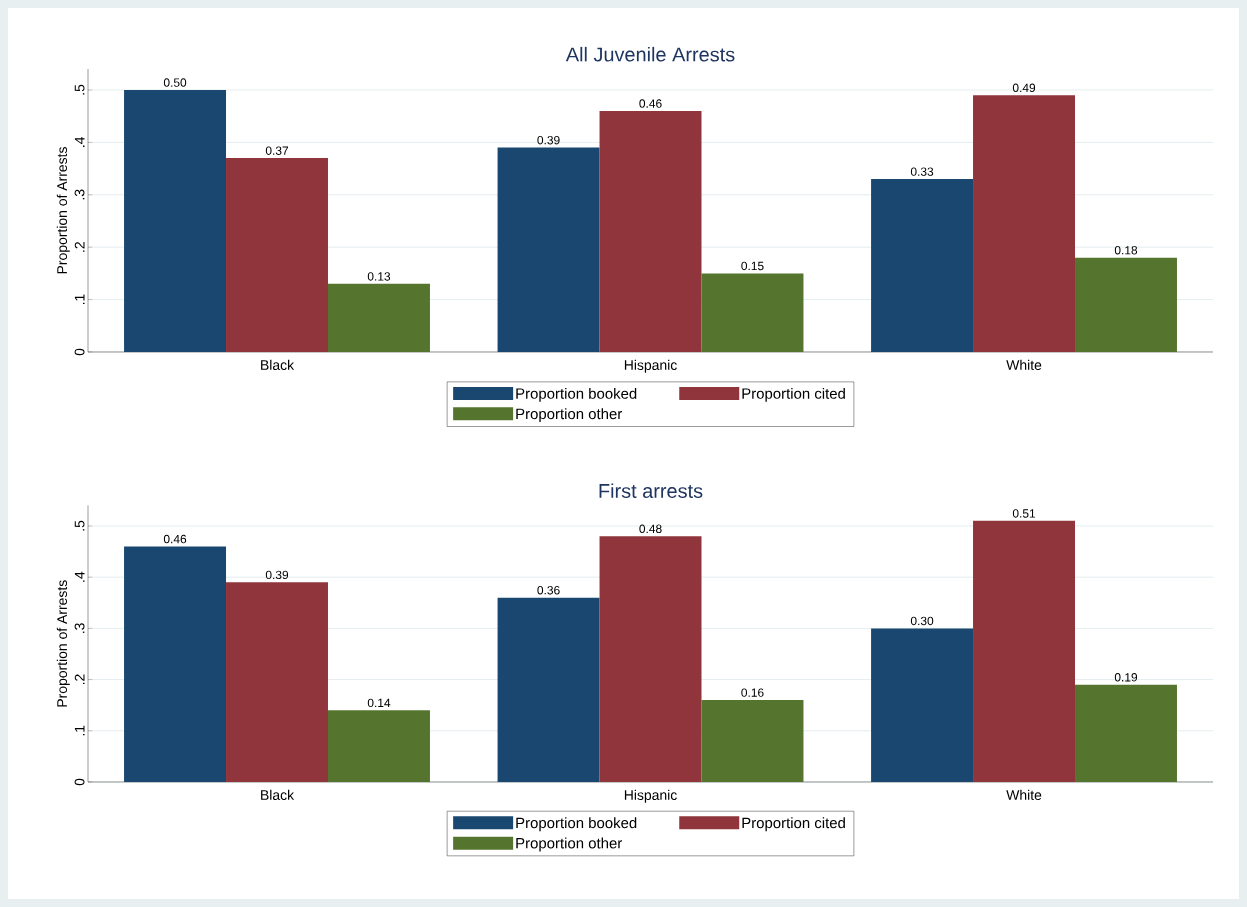  I want to click on data-label: 0.37, so click(277, 150).